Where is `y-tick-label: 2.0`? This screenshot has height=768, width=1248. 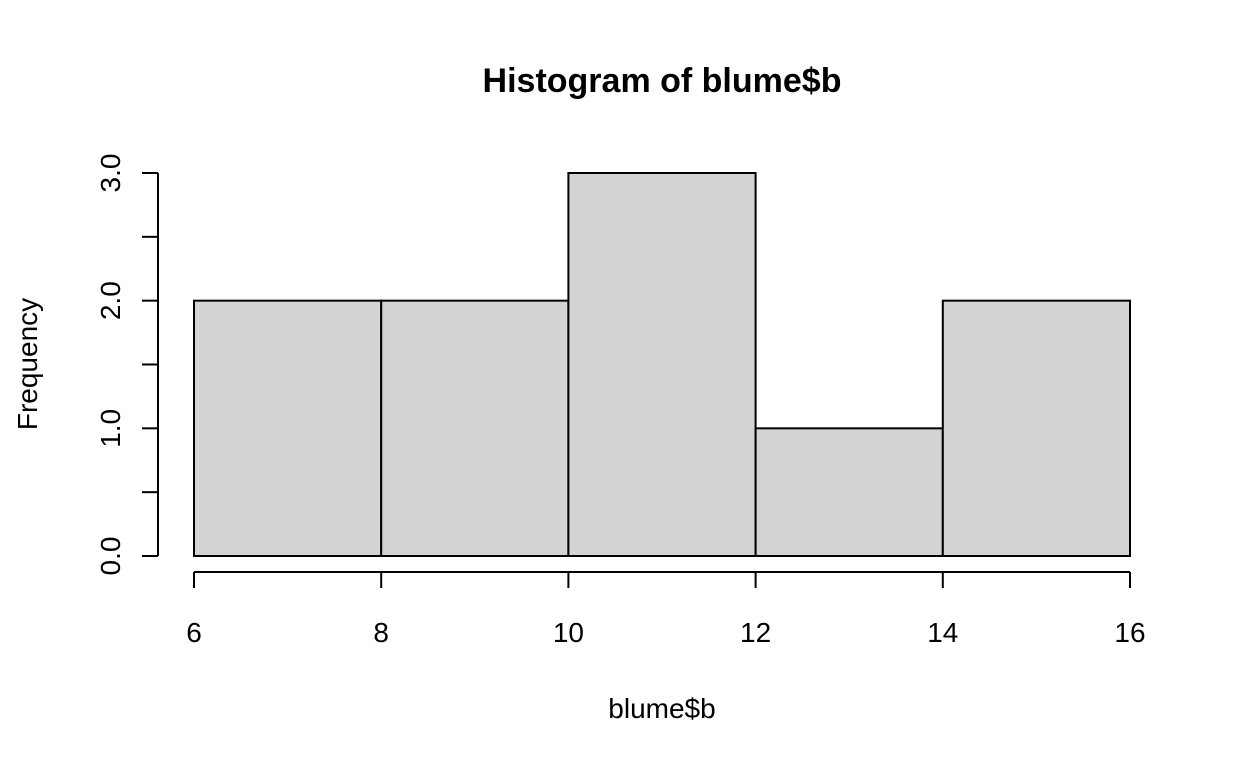 y-tick-label: 2.0 is located at coordinates (110, 300).